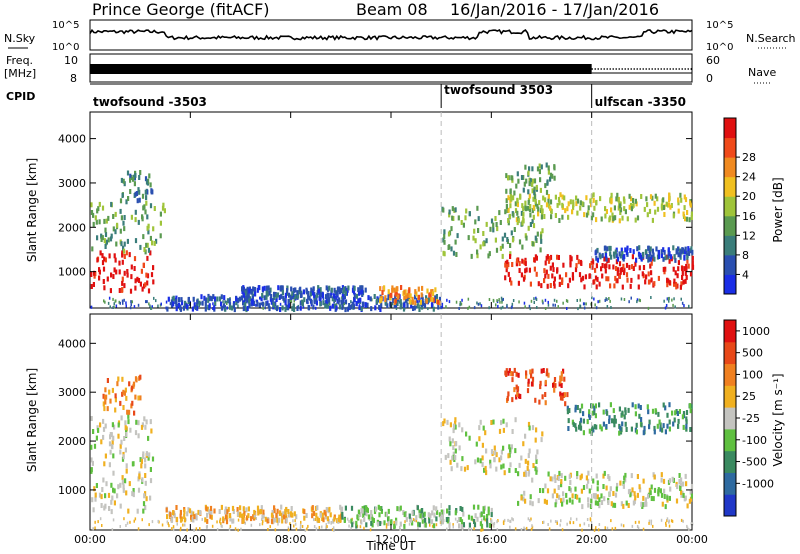  Describe the element at coordinates (498, 90) in the screenshot. I see `cpid-program-1: twofsound 3503` at that location.